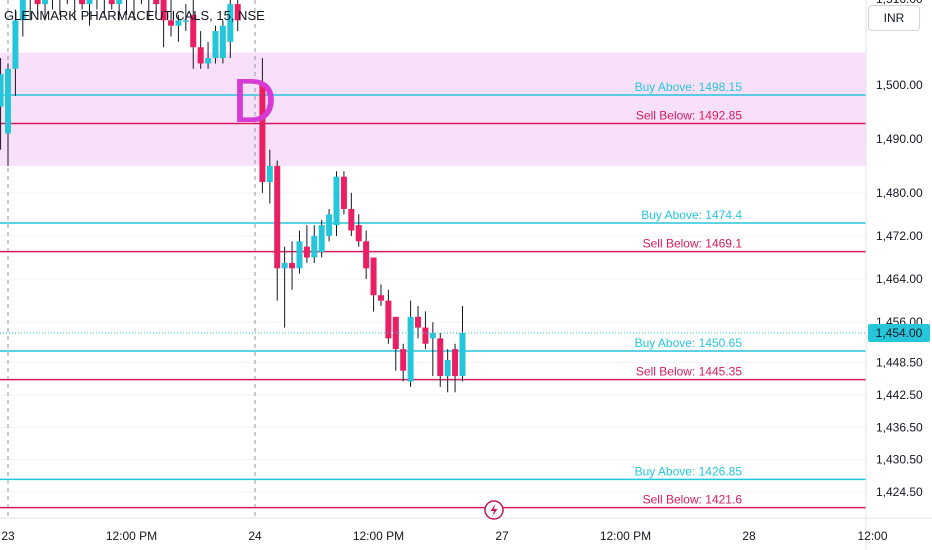 This screenshot has height=550, width=932. Describe the element at coordinates (899, 193) in the screenshot. I see `price-tick-label: 1,480.00` at that location.